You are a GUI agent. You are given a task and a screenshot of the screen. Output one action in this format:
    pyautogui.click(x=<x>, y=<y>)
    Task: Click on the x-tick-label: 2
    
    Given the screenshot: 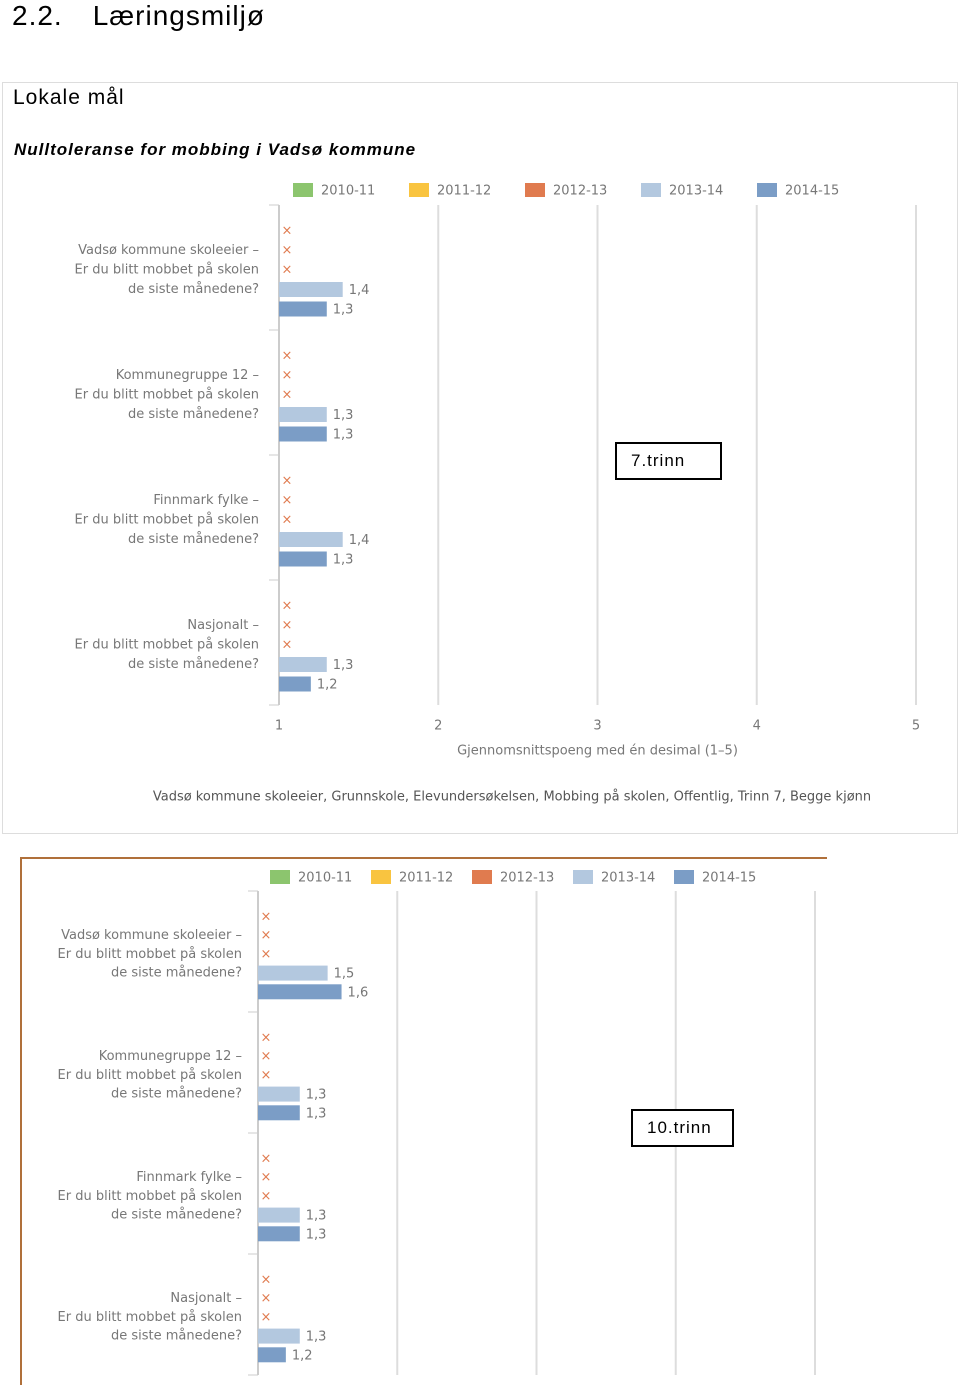 What is the action you would take?
    pyautogui.click(x=438, y=726)
    